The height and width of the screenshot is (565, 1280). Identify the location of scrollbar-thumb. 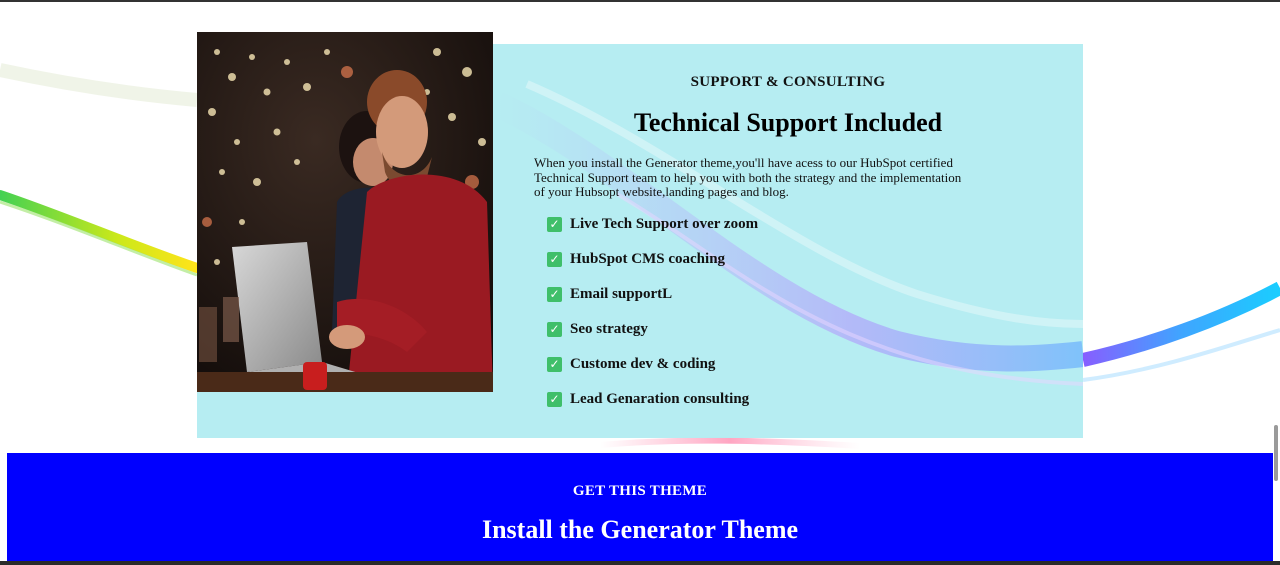
(1276, 453).